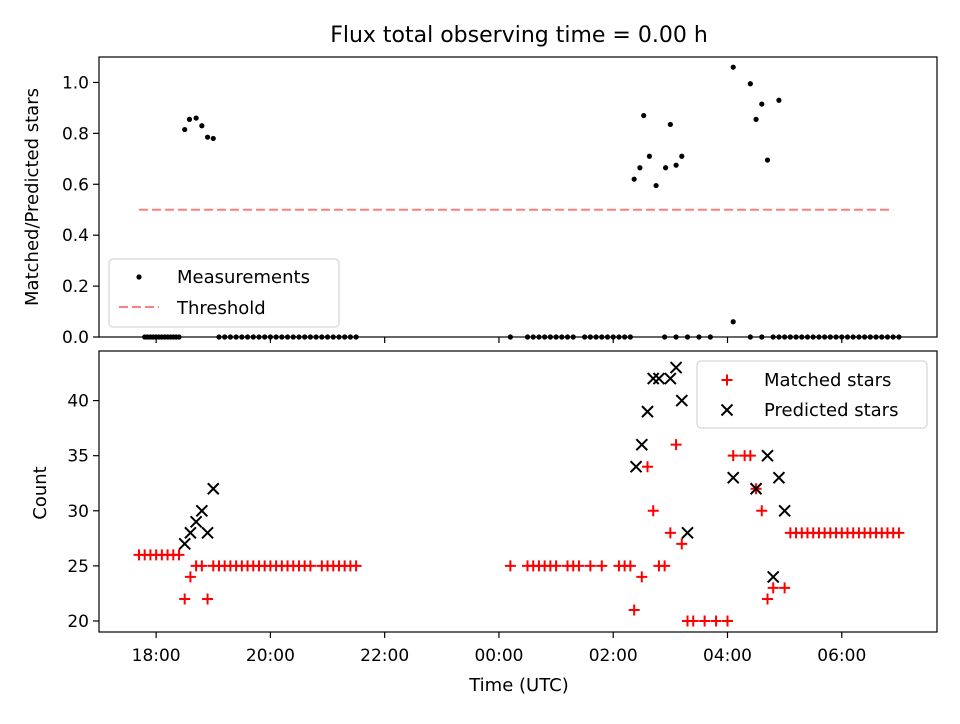 The width and height of the screenshot is (960, 724). What do you see at coordinates (384, 656) in the screenshot?
I see `x-tick-label: 22:00` at bounding box center [384, 656].